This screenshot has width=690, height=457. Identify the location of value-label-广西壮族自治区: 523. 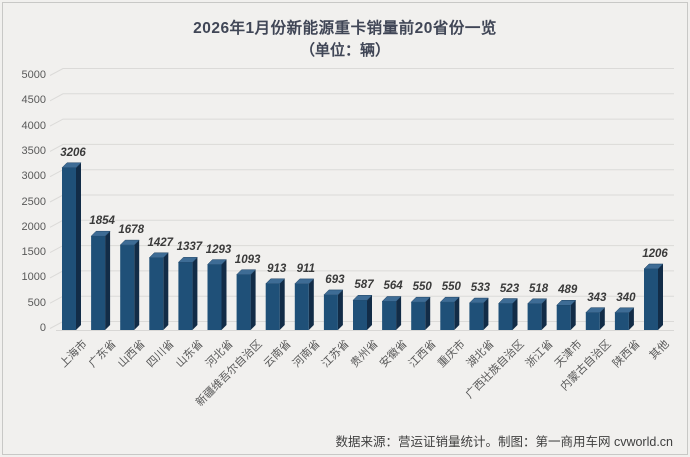
(509, 288).